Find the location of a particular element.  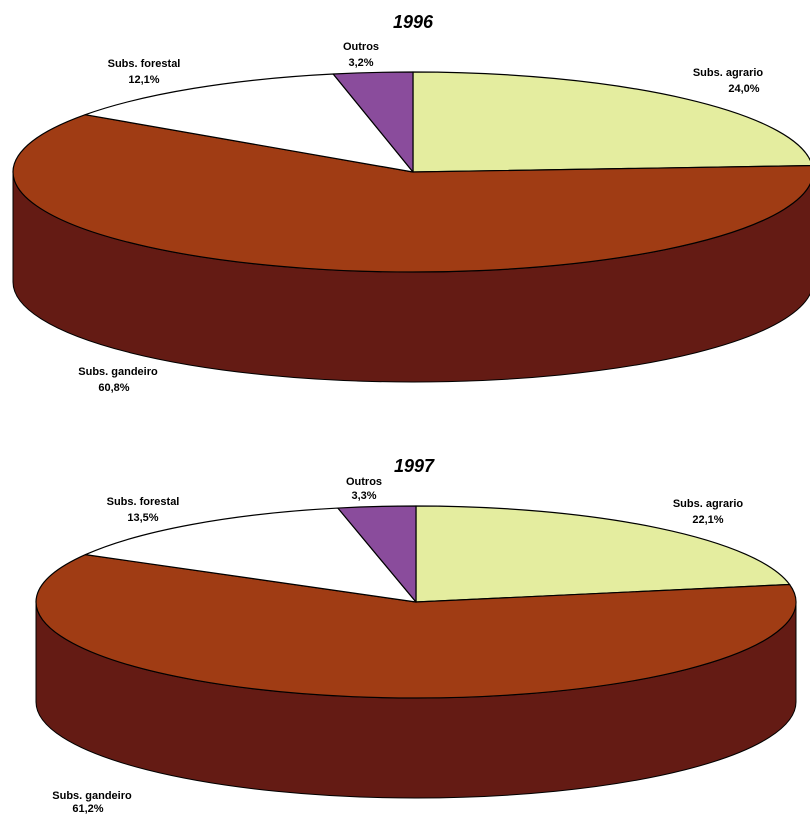

slice-outros-1997 is located at coordinates (377, 554).